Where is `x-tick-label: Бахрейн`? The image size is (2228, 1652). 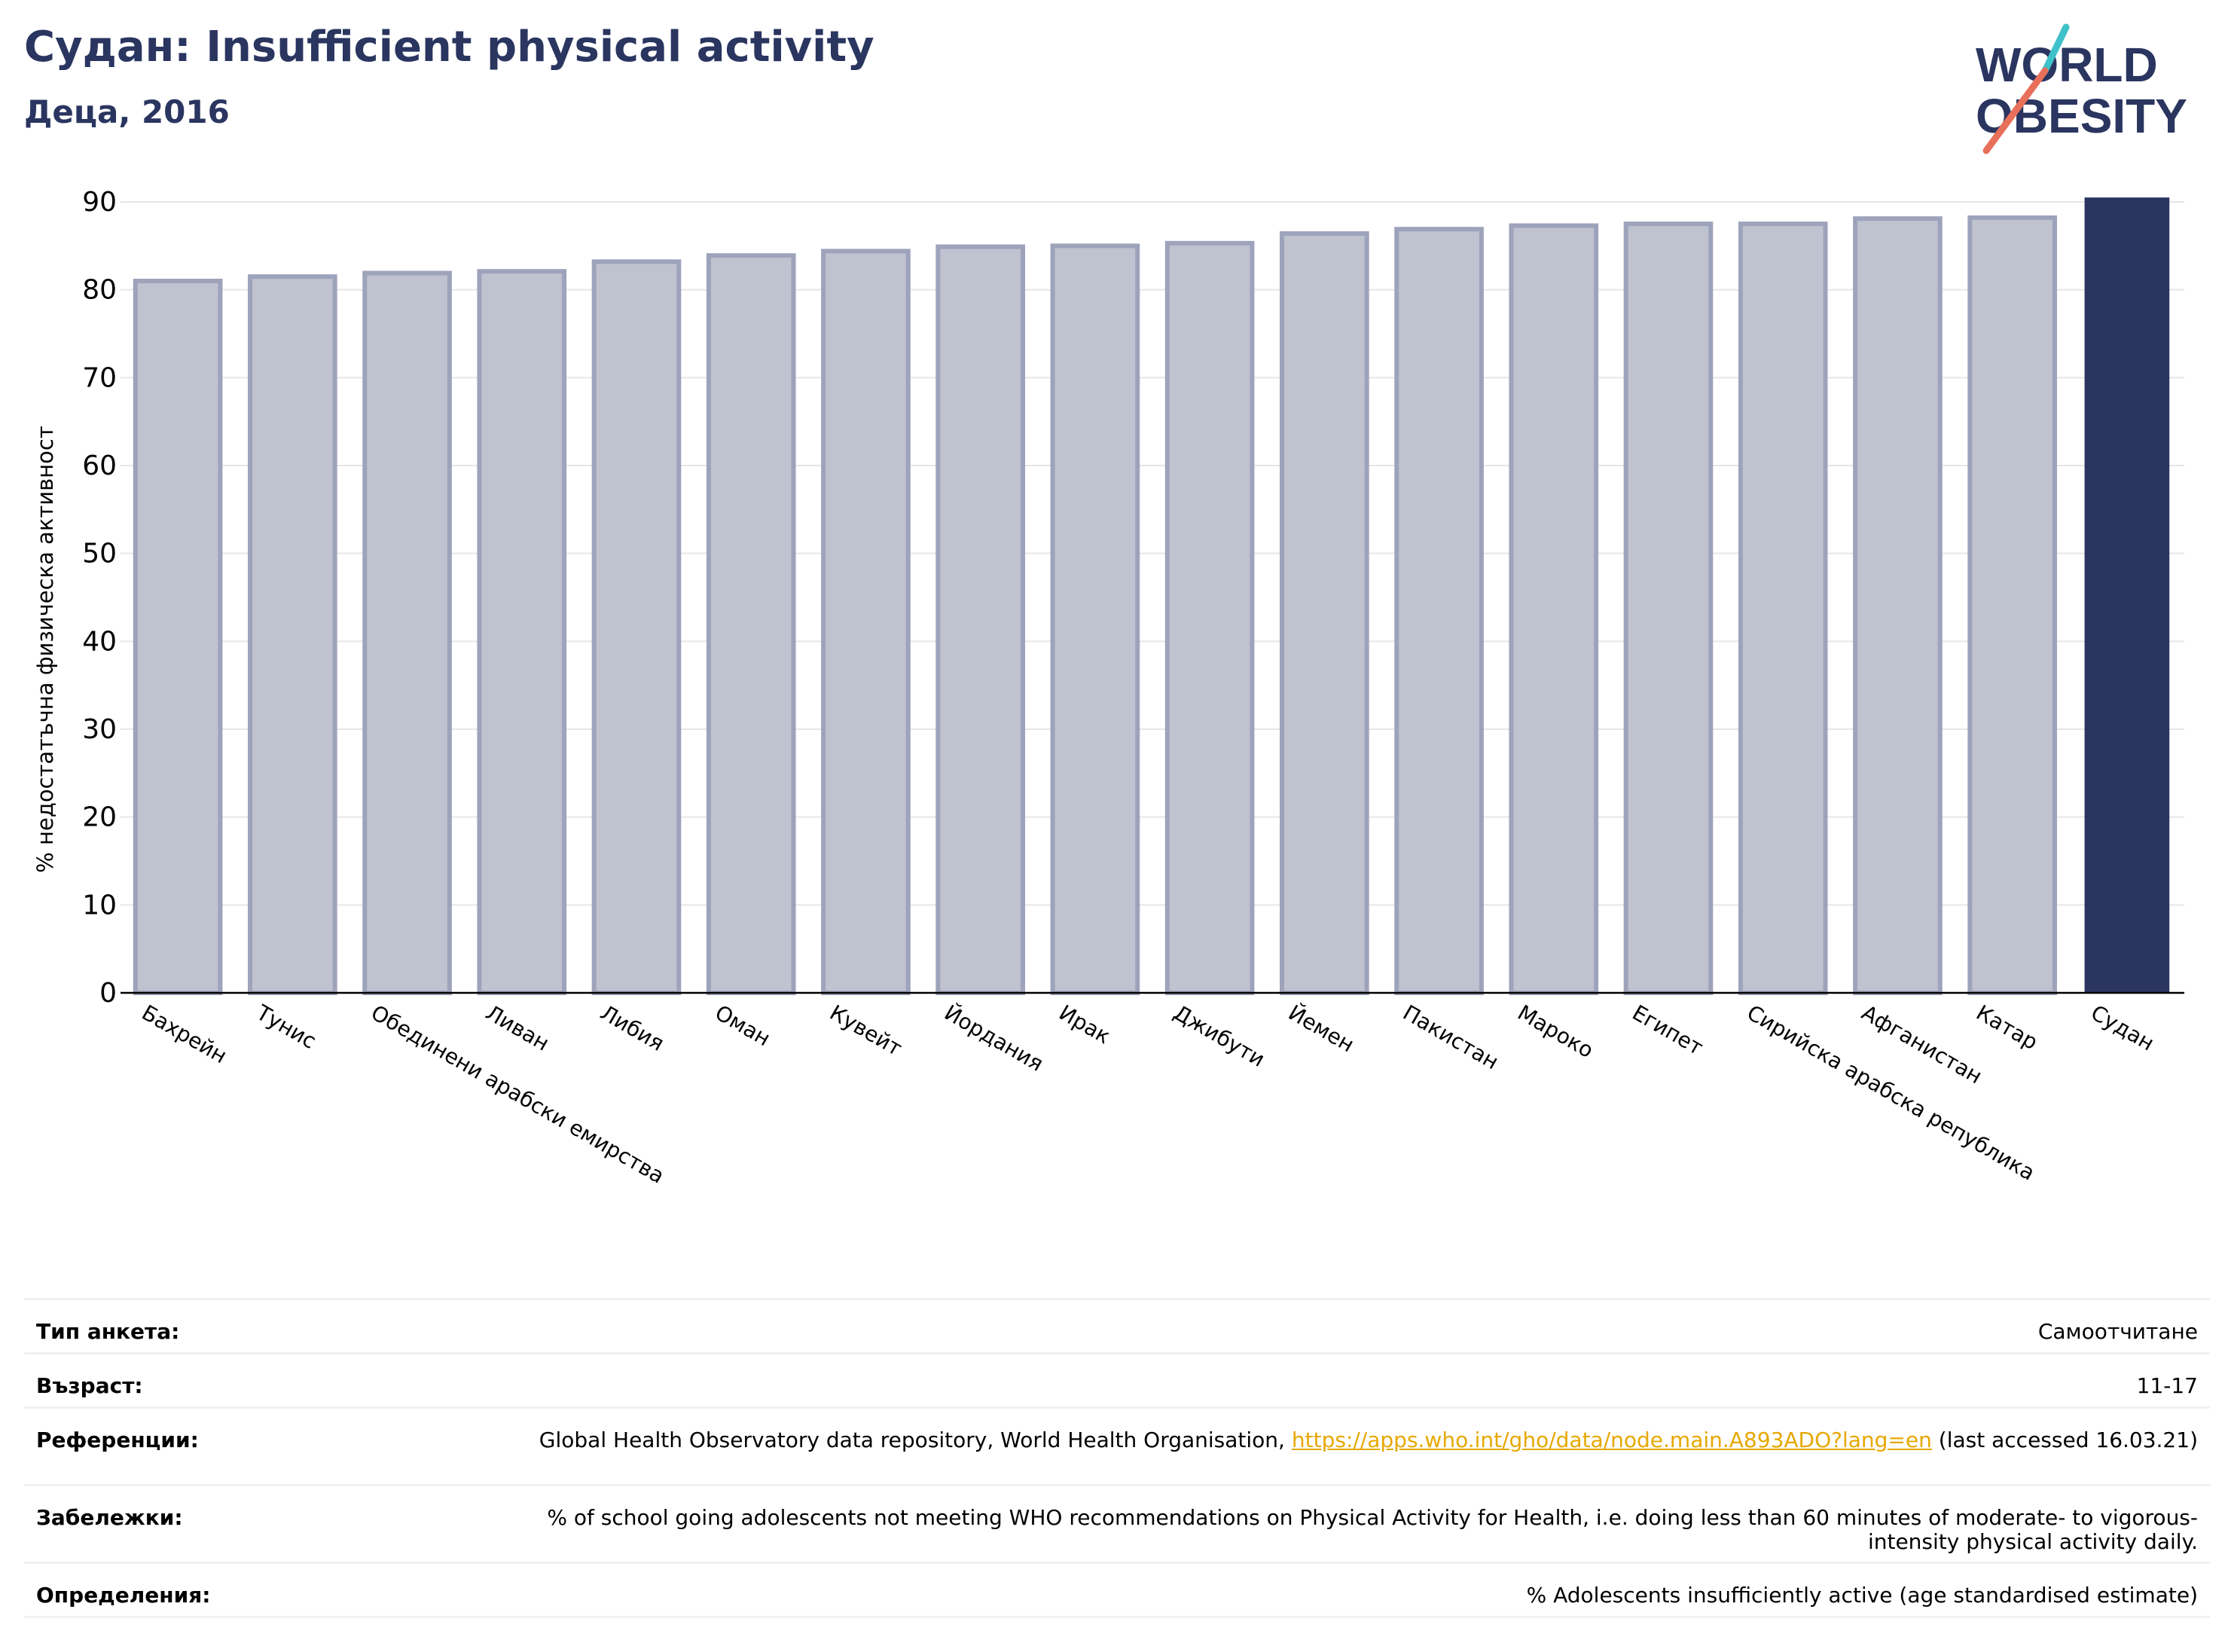
x-tick-label: Бахрейн is located at coordinates (184, 1034).